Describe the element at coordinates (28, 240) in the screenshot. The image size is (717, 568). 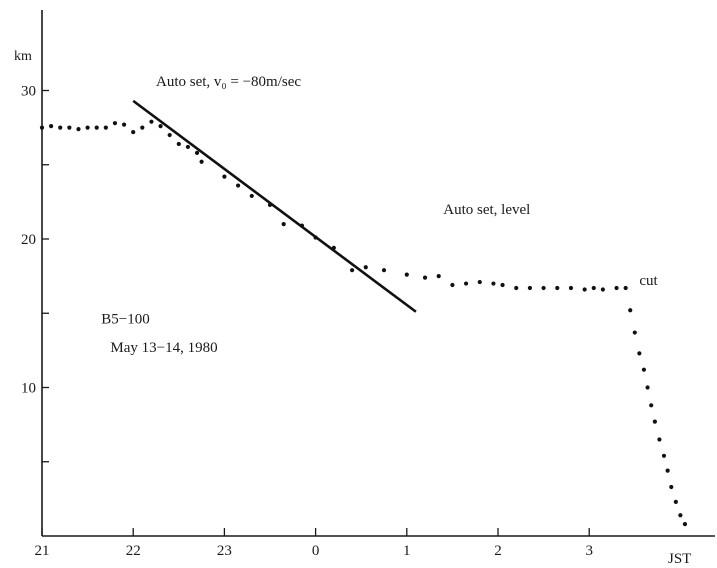
I see `y-tick-label: 20` at that location.